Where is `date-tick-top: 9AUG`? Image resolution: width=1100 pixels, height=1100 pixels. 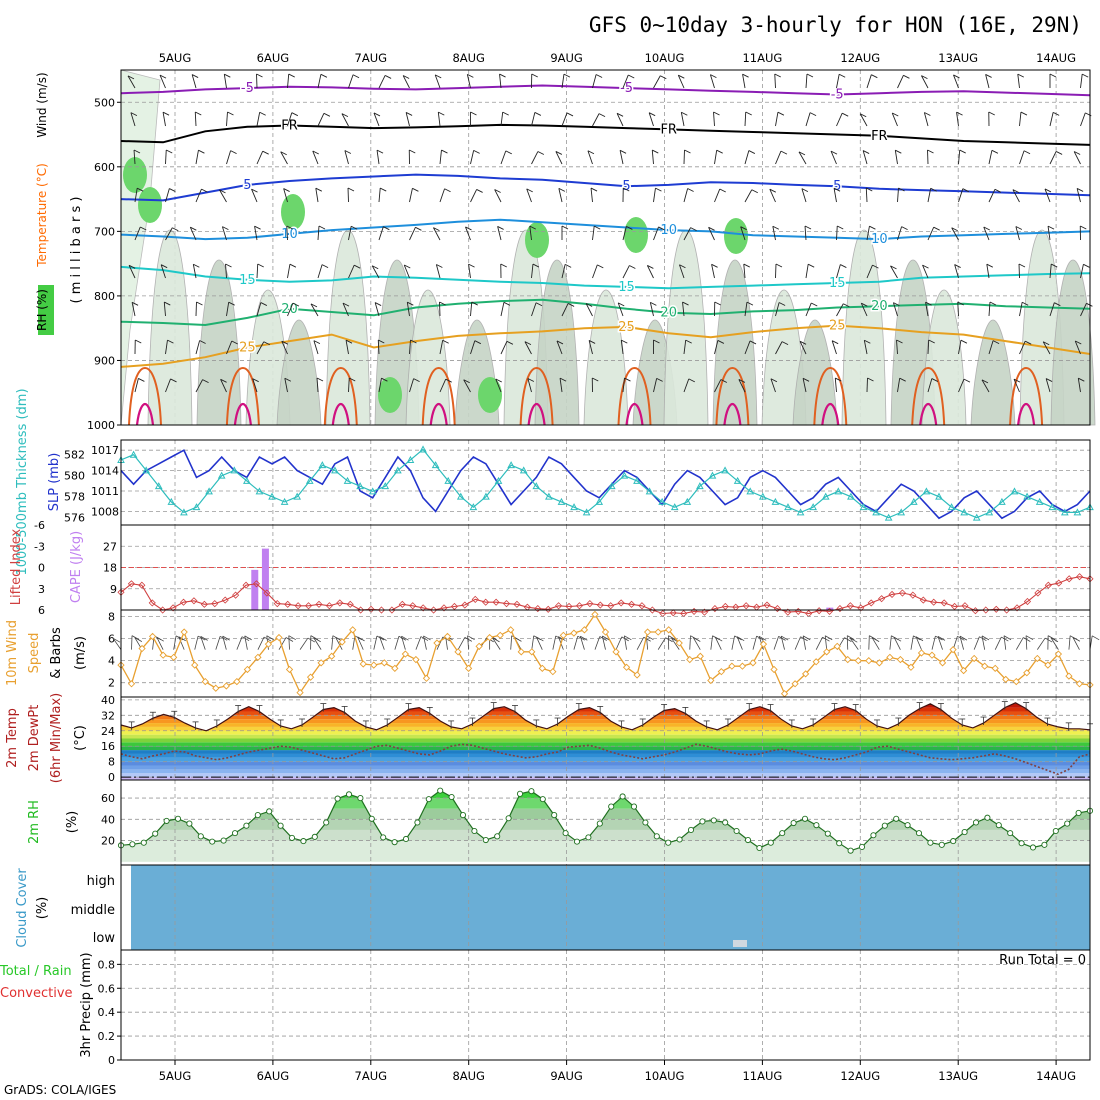
date-tick-top: 9AUG is located at coordinates (566, 58).